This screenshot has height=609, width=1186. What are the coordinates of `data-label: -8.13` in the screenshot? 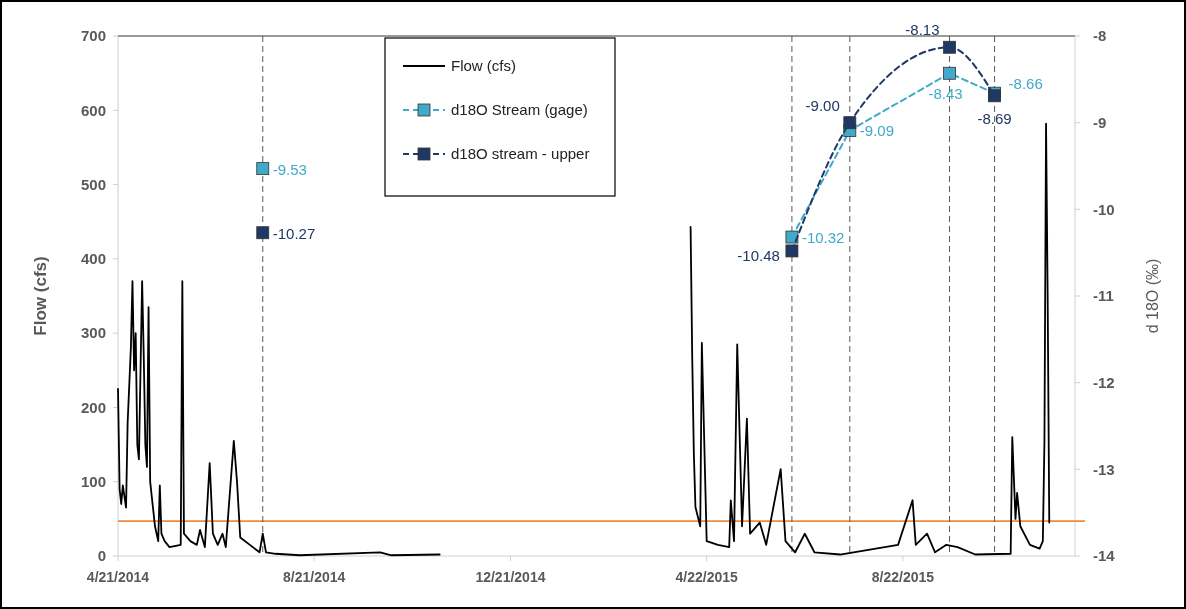 It's located at (922, 30).